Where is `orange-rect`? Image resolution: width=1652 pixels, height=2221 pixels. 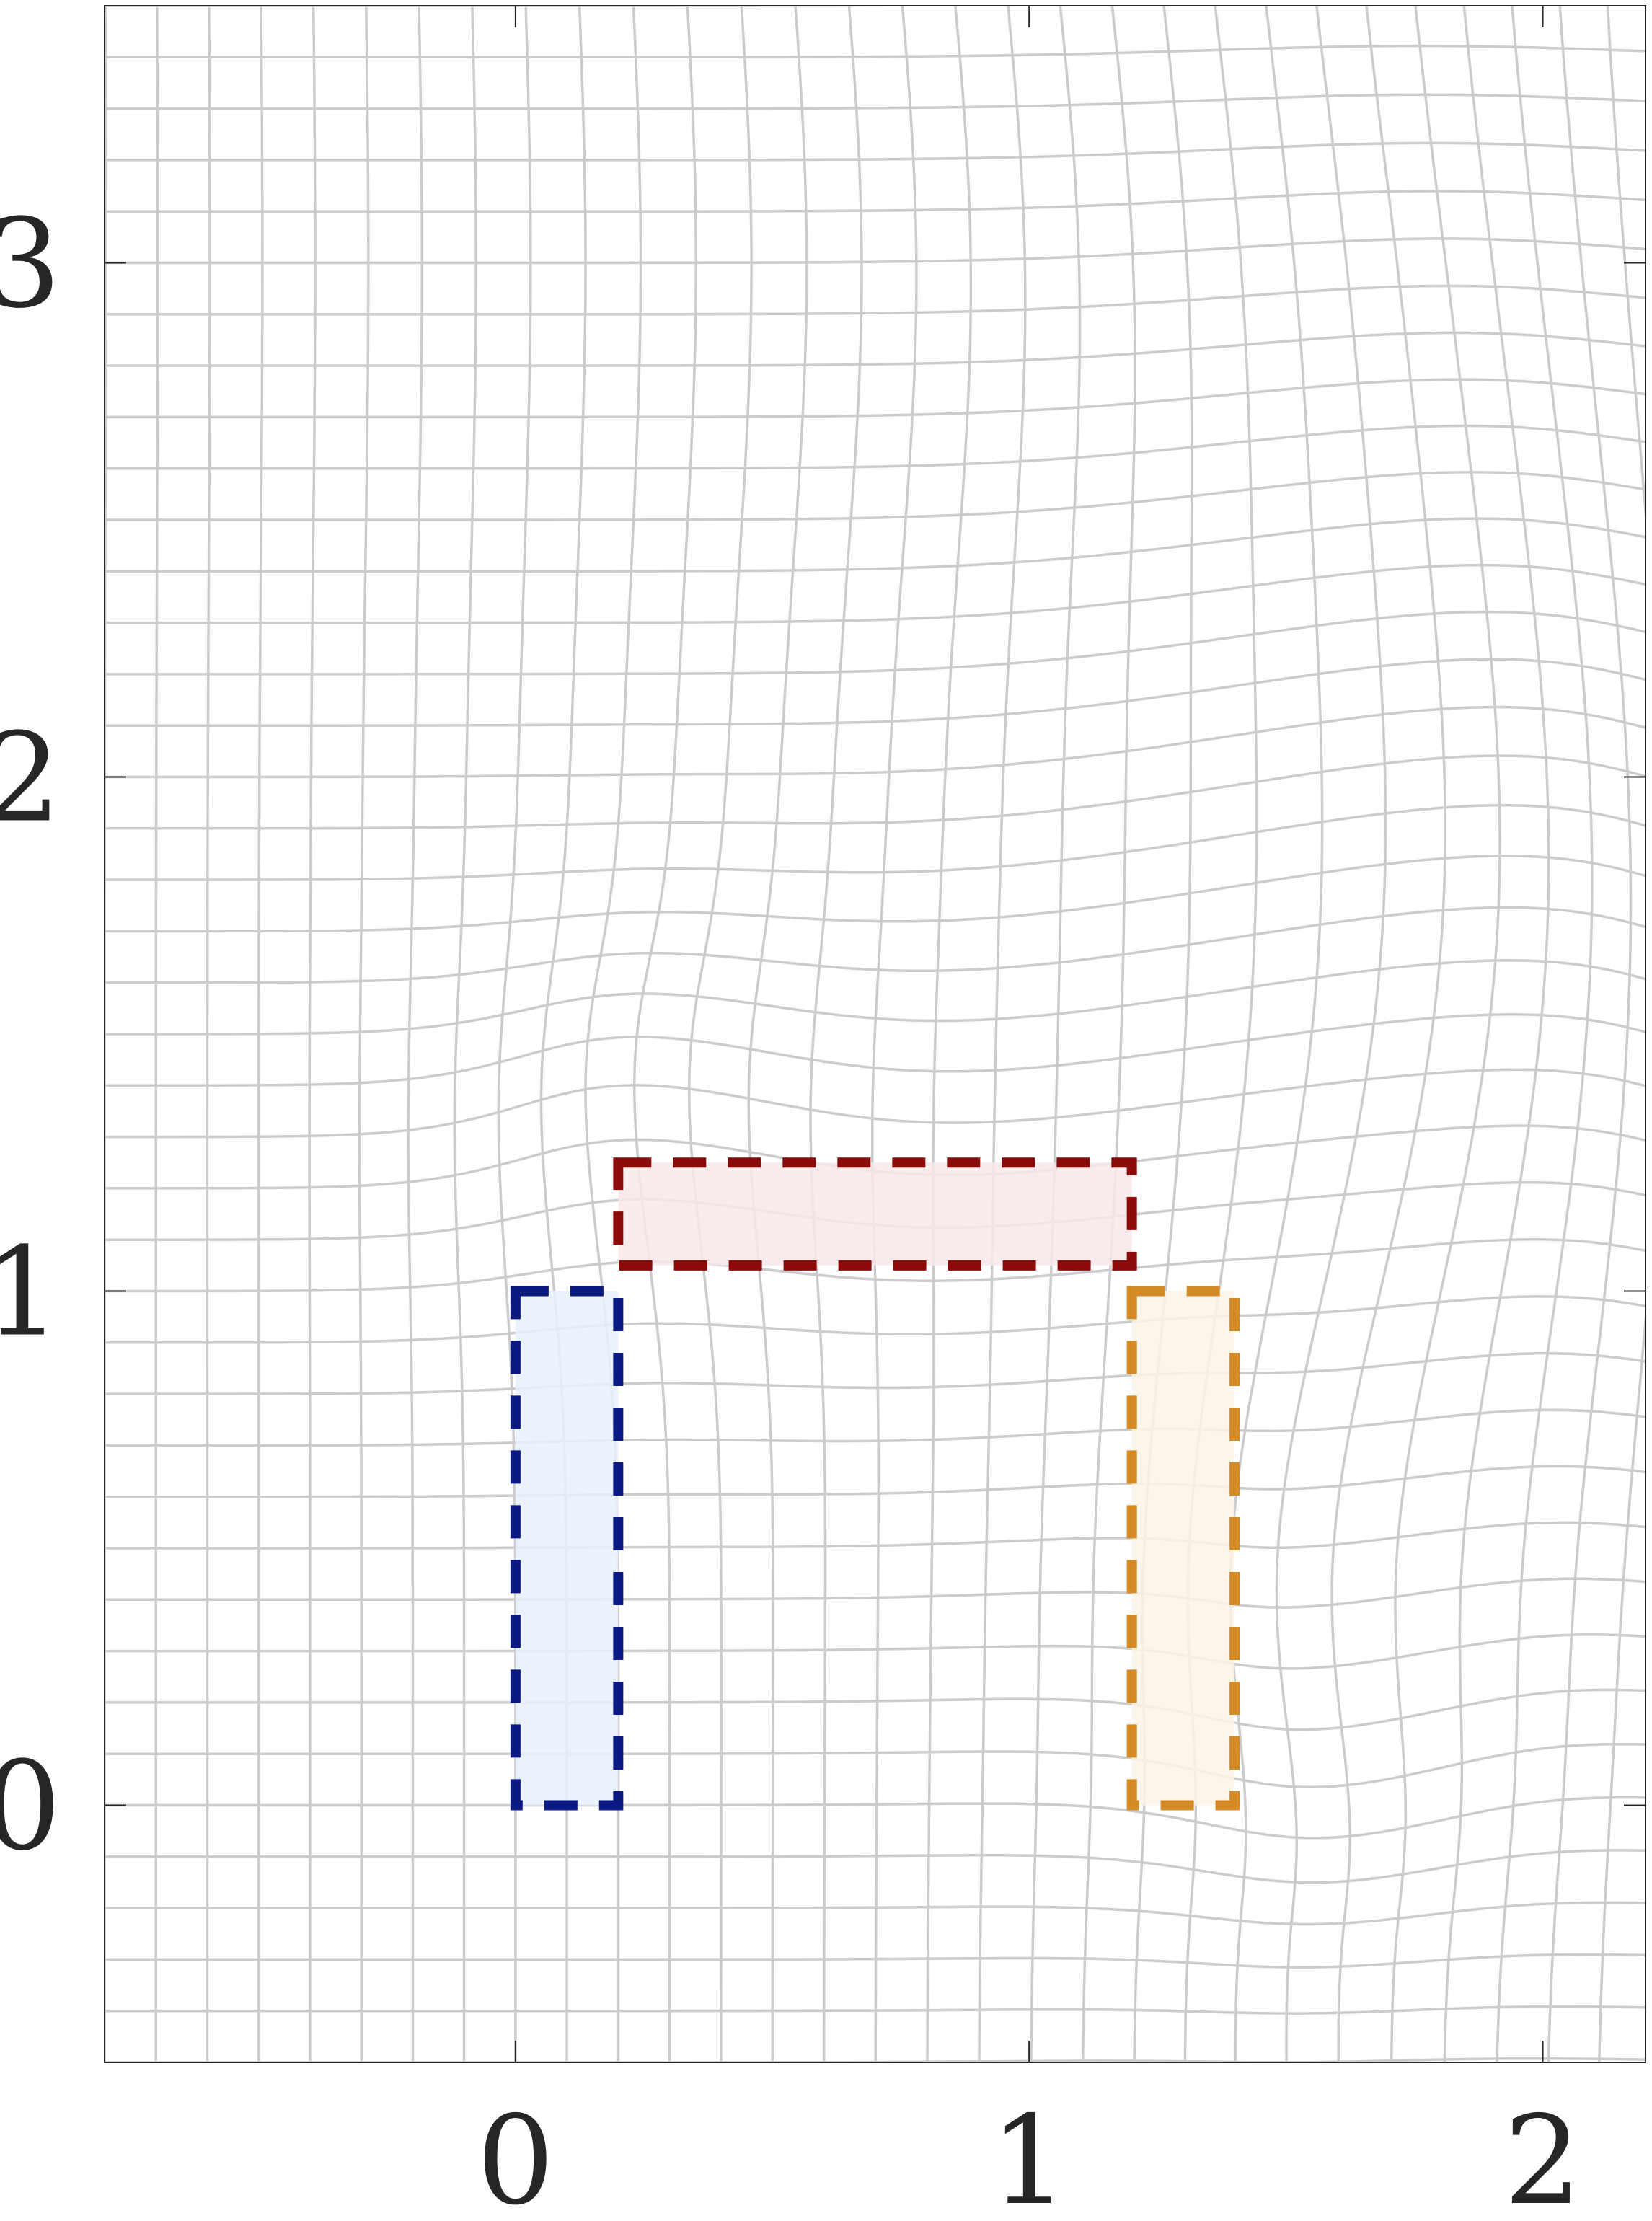
orange-rect is located at coordinates (1183, 1548).